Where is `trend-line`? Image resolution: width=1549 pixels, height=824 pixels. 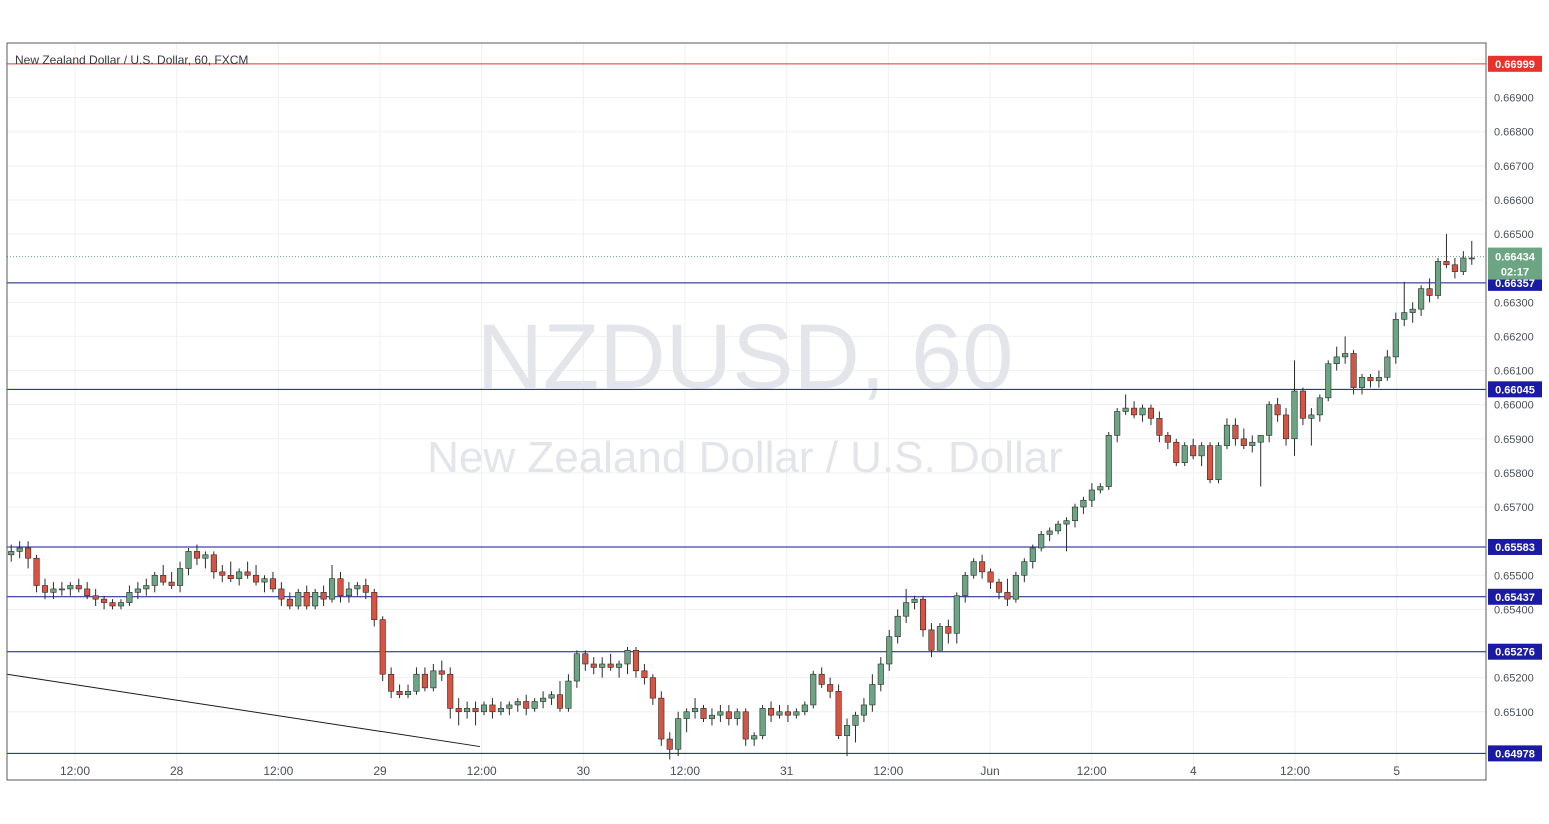 trend-line is located at coordinates (243, 710).